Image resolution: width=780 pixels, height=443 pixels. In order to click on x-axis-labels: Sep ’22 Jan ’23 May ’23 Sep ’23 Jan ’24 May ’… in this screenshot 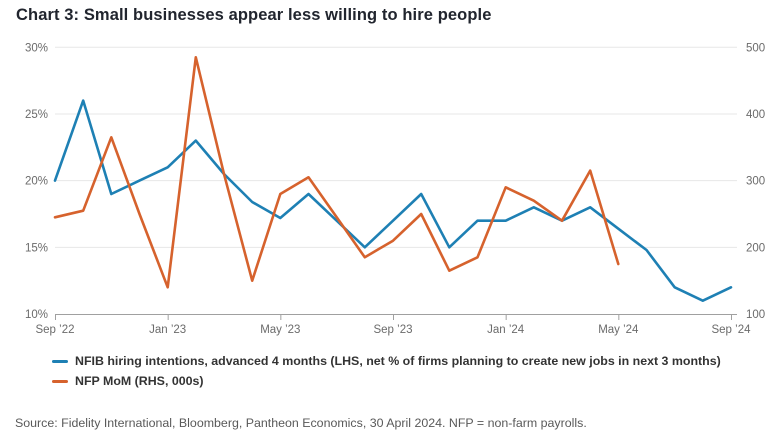, I will do `click(393, 330)`.